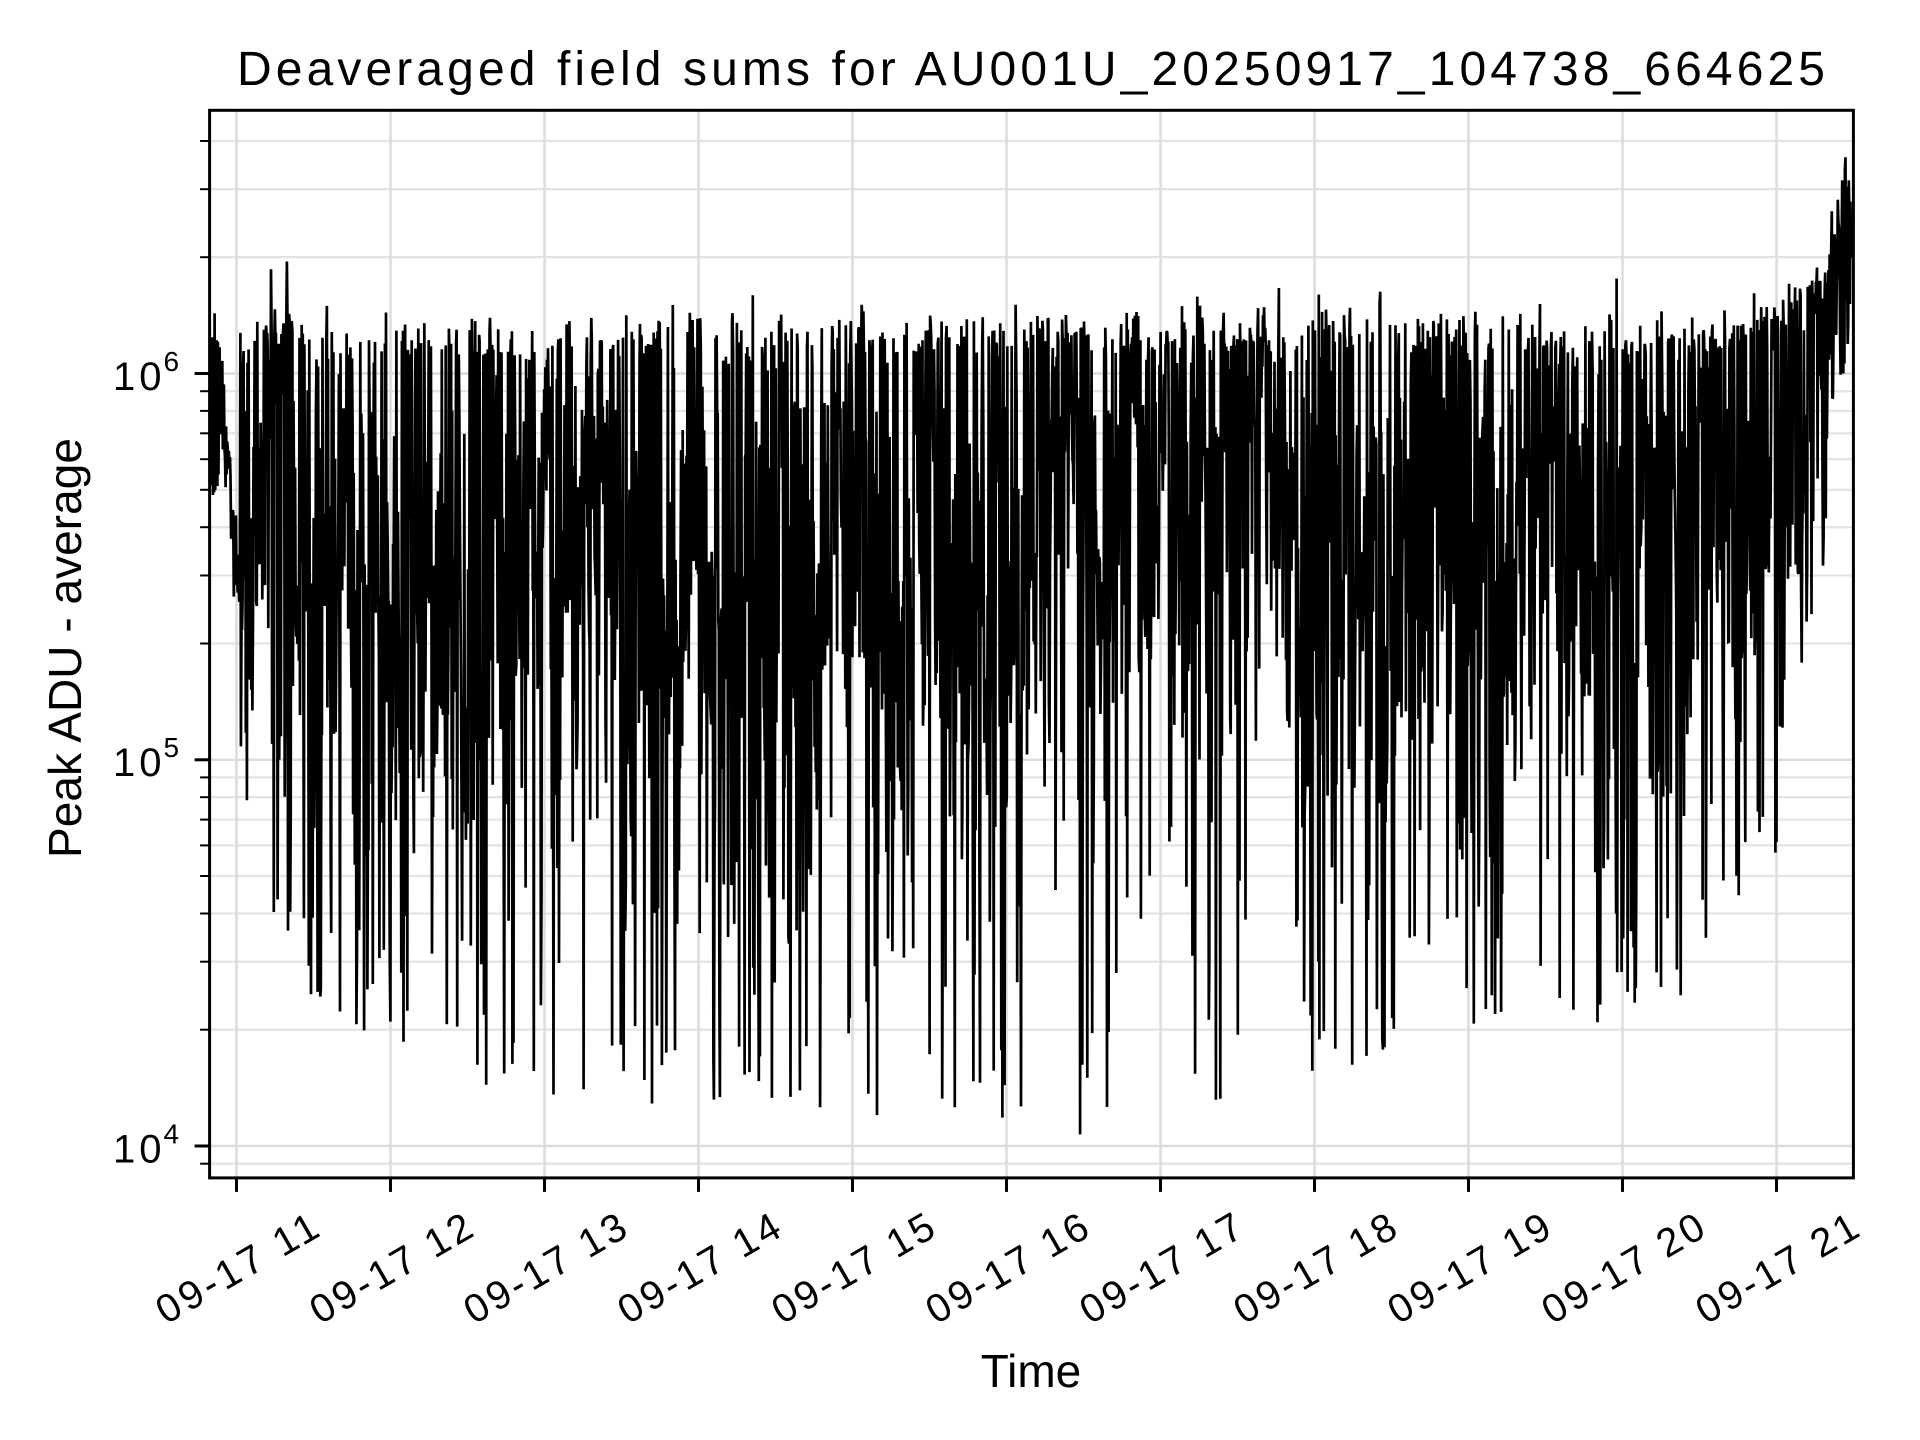 The image size is (1920, 1440). What do you see at coordinates (1031, 1371) in the screenshot?
I see `svg-text: Time` at bounding box center [1031, 1371].